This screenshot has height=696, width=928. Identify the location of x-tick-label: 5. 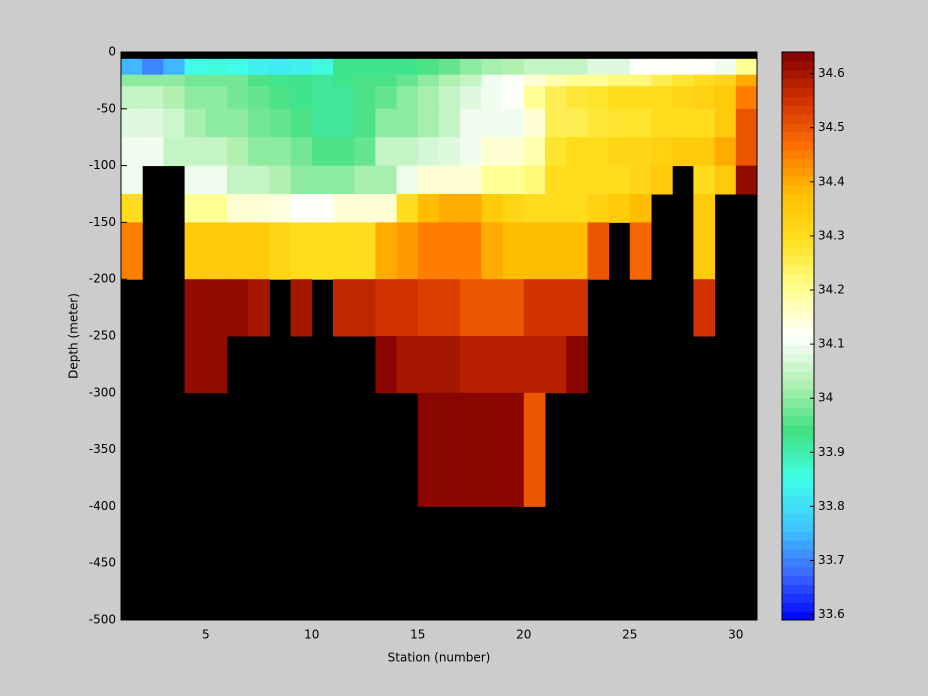
(206, 635).